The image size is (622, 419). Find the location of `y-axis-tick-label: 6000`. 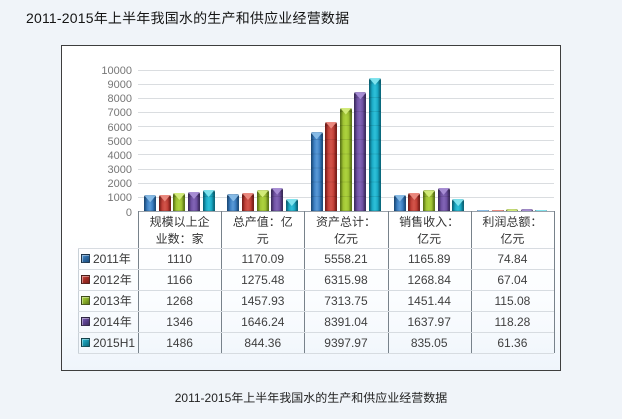

y-axis-tick-label: 6000 is located at coordinates (119, 126).